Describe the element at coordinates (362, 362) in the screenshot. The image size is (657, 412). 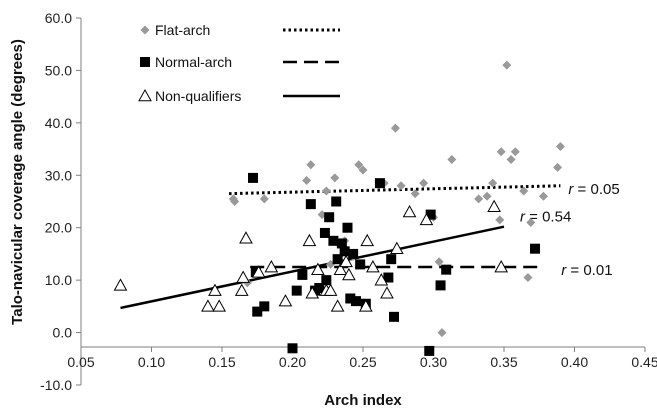
I see `x-tick-label: 0.25` at that location.